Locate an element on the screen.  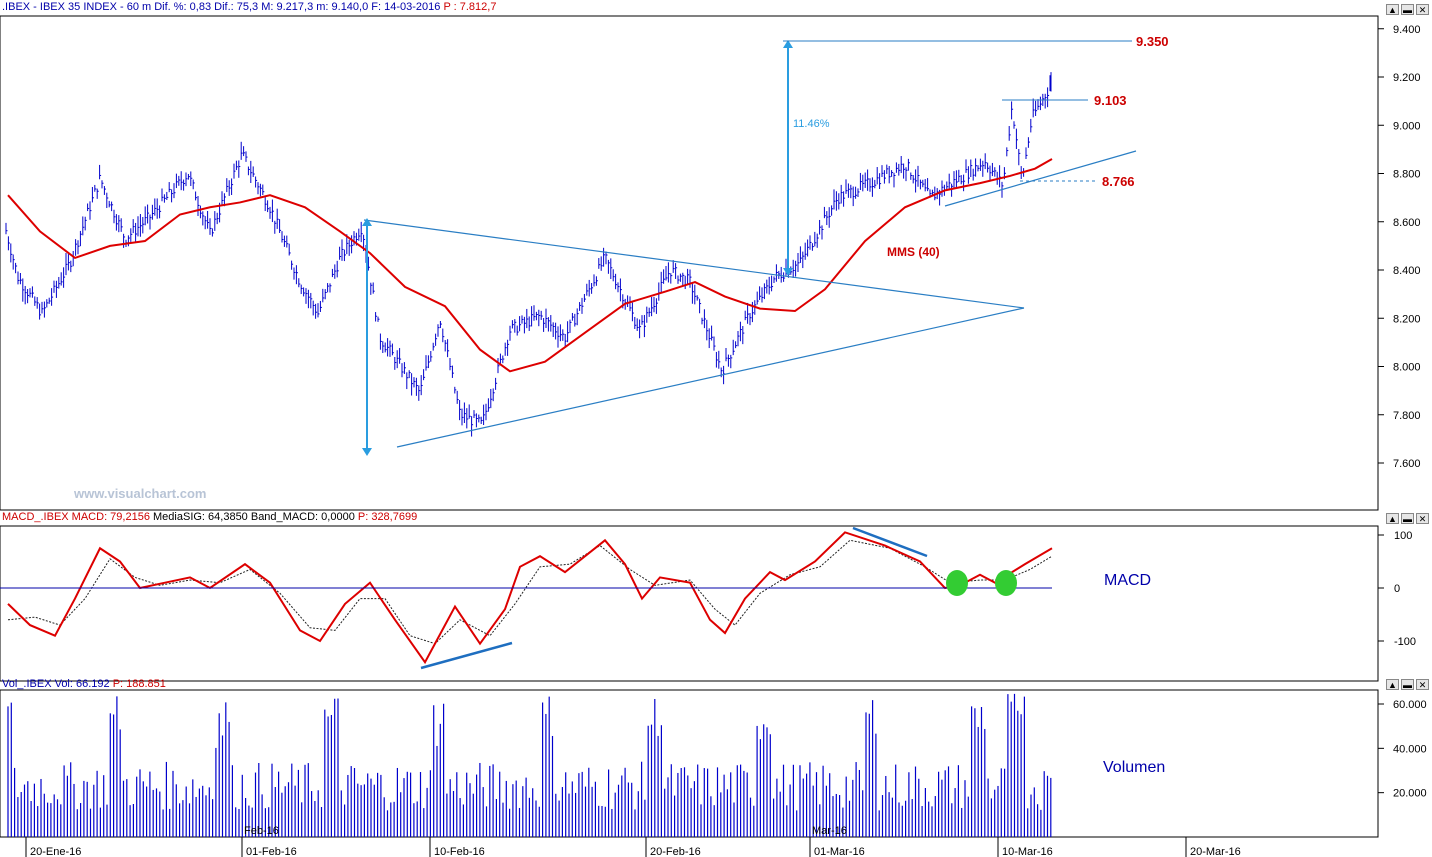
price-tick-label: 8.200 is located at coordinates (1407, 319).